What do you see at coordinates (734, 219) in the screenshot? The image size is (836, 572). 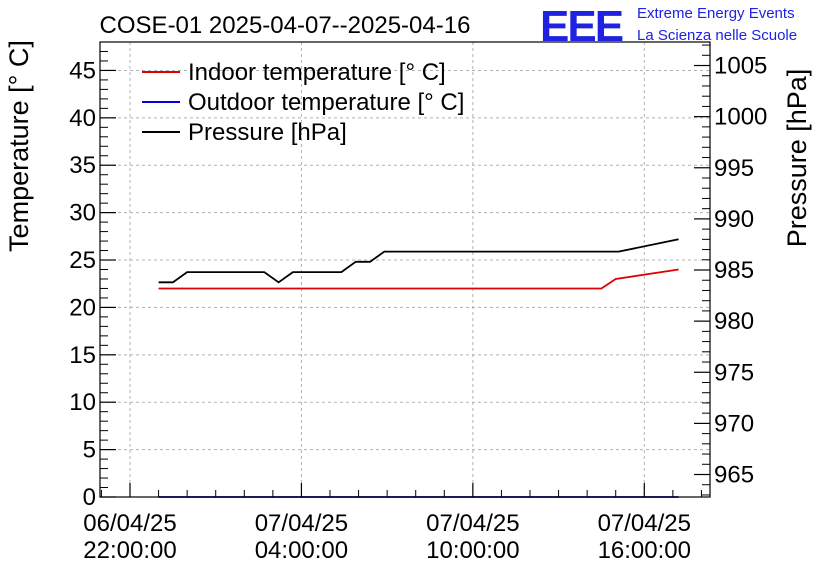 I see `y-right-tick-label: 990` at bounding box center [734, 219].